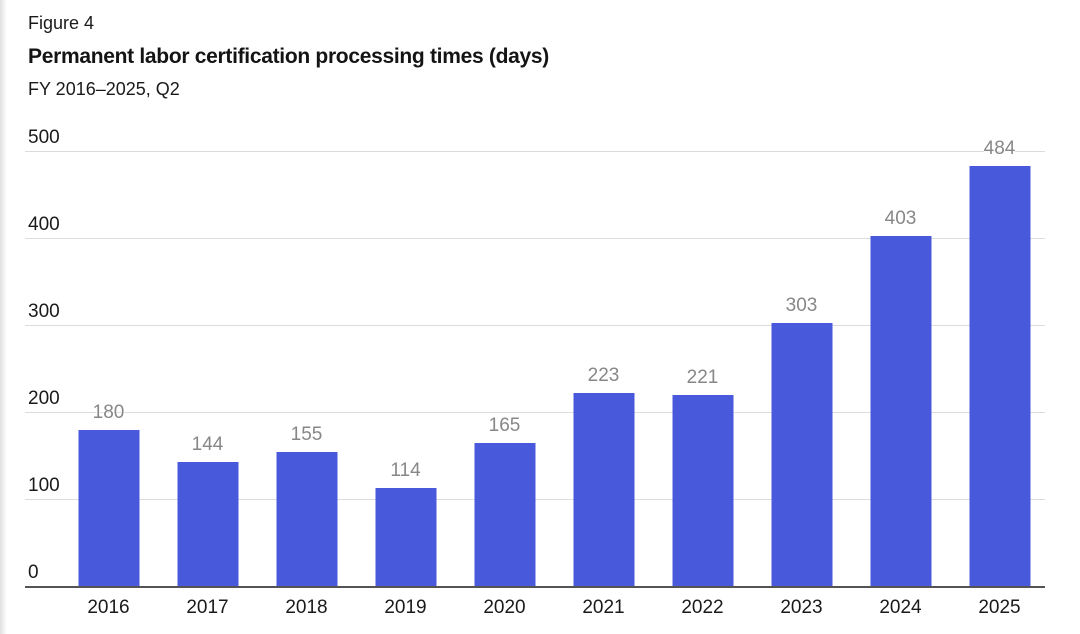 This screenshot has width=1080, height=634. Describe the element at coordinates (207, 444) in the screenshot. I see `bar-value-label: 144` at that location.